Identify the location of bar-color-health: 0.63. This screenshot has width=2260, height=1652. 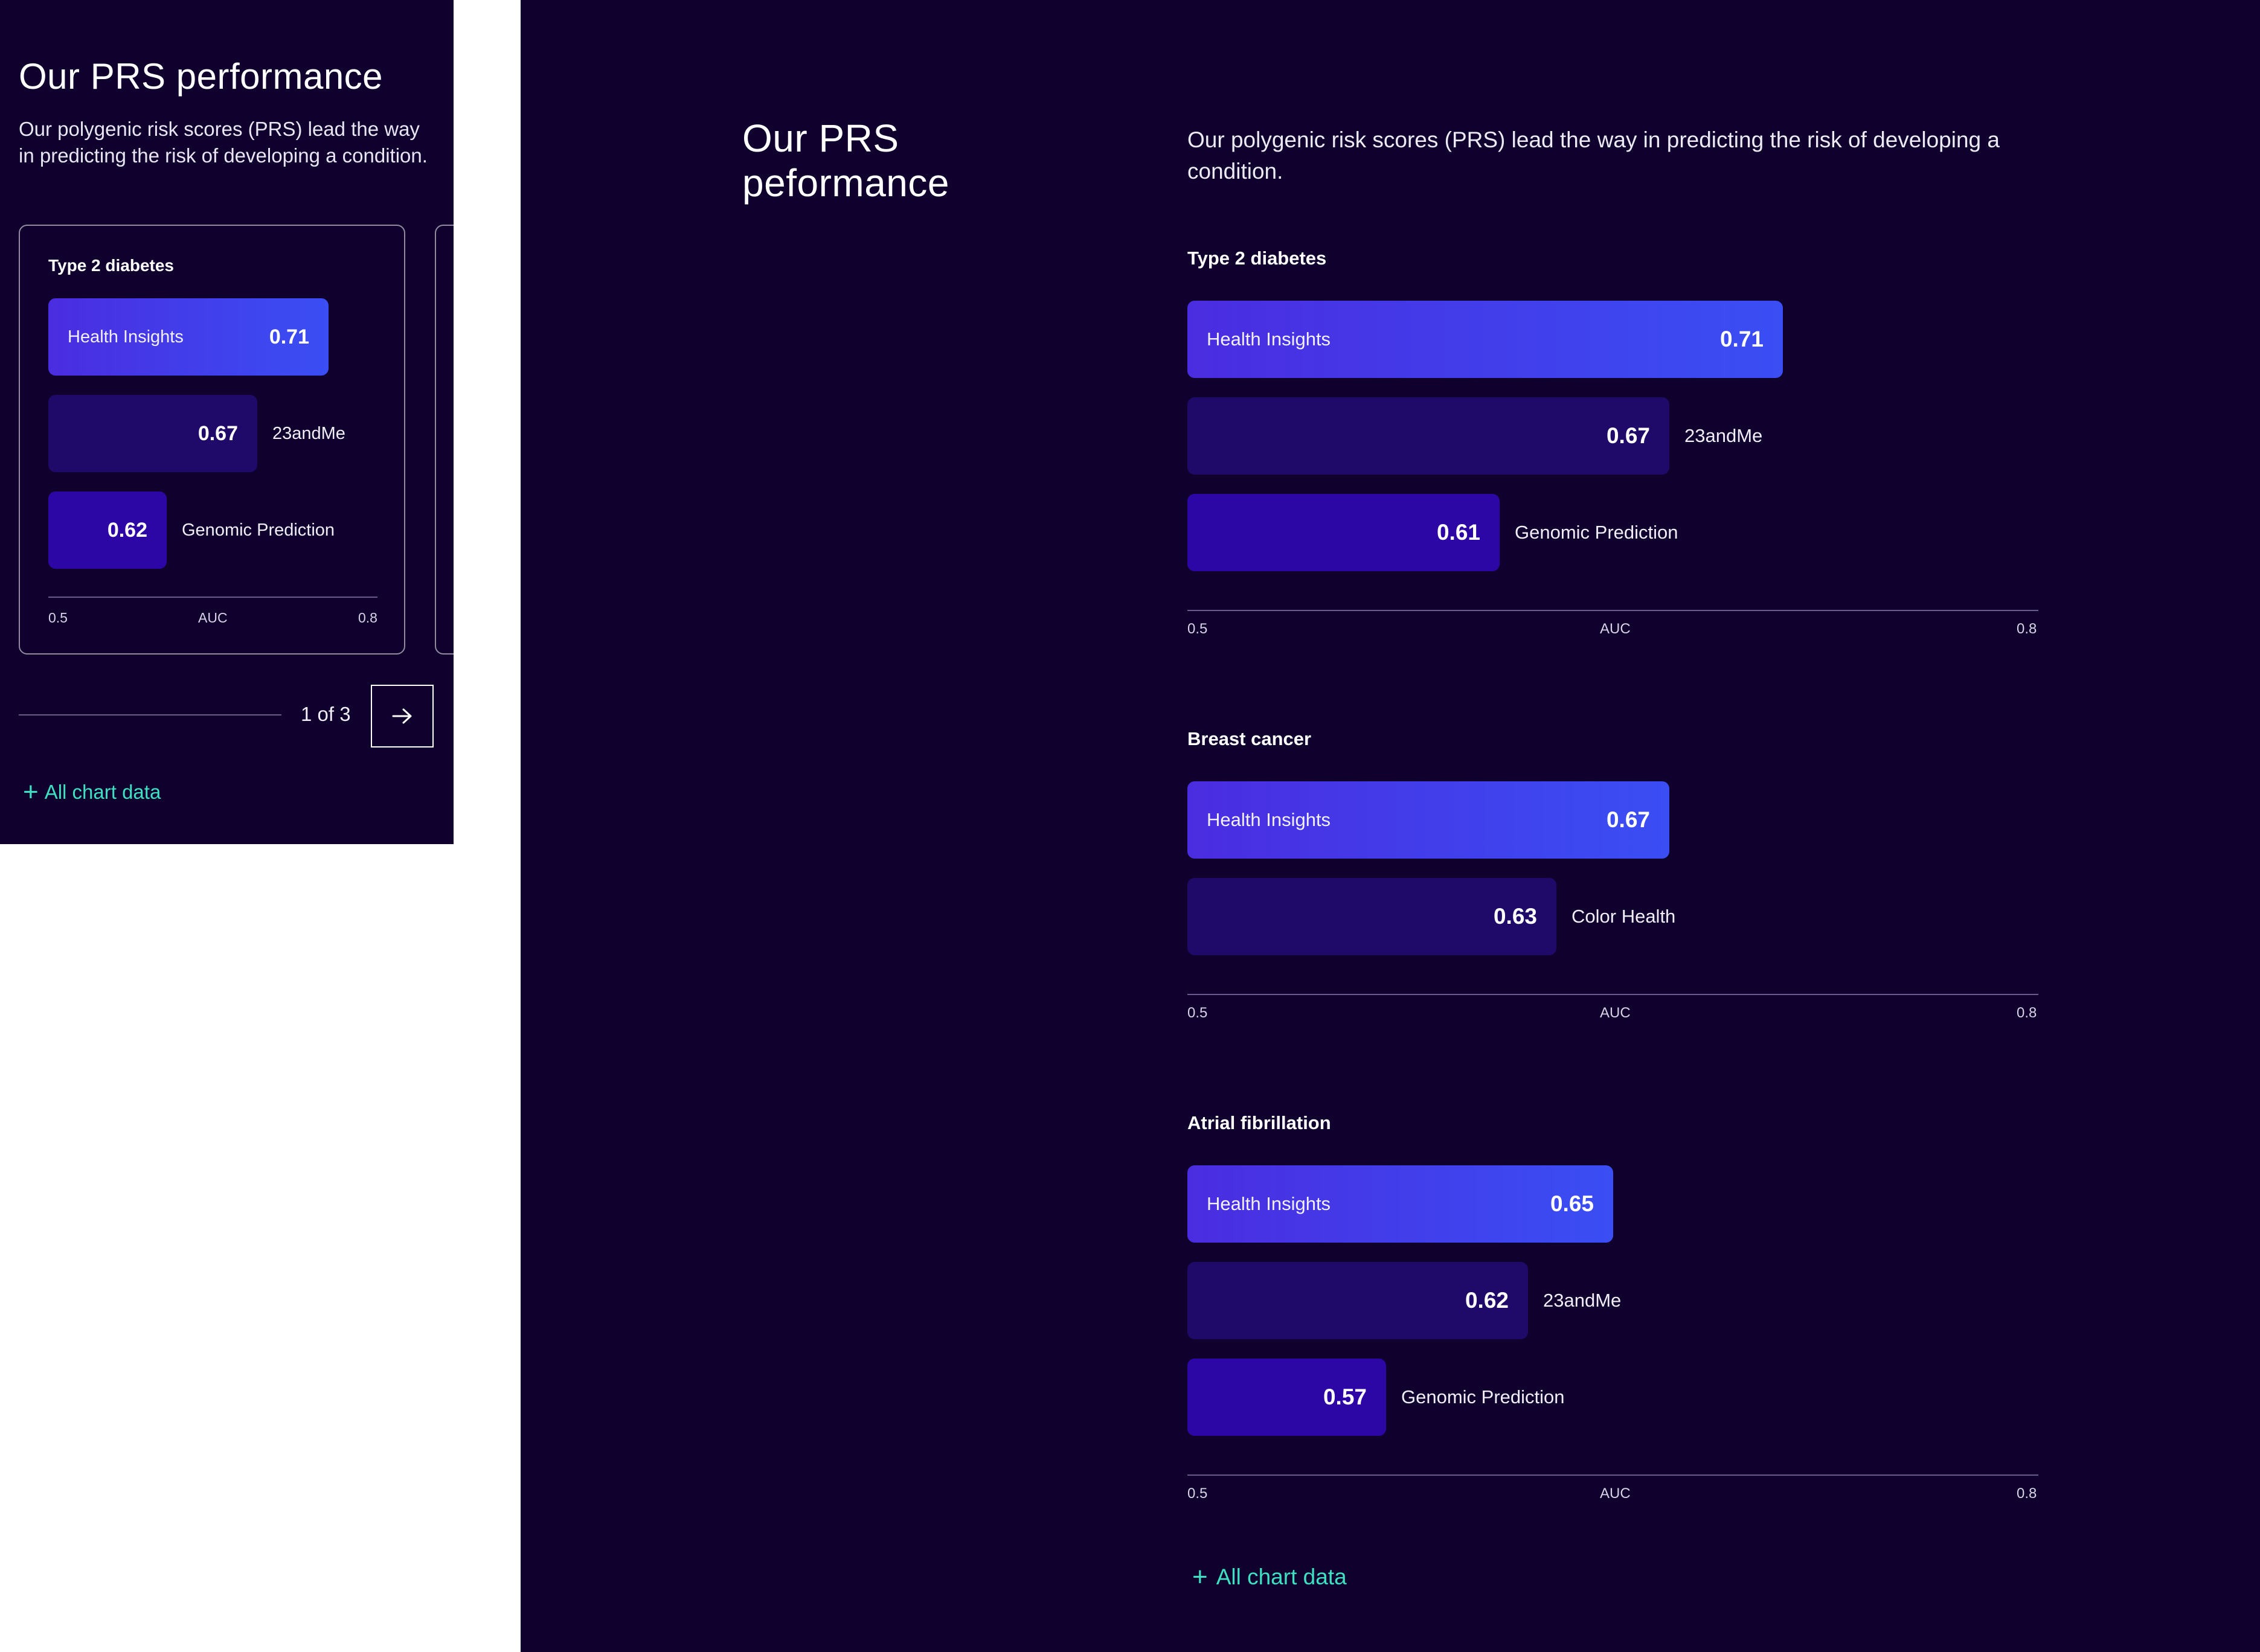
(1372, 916).